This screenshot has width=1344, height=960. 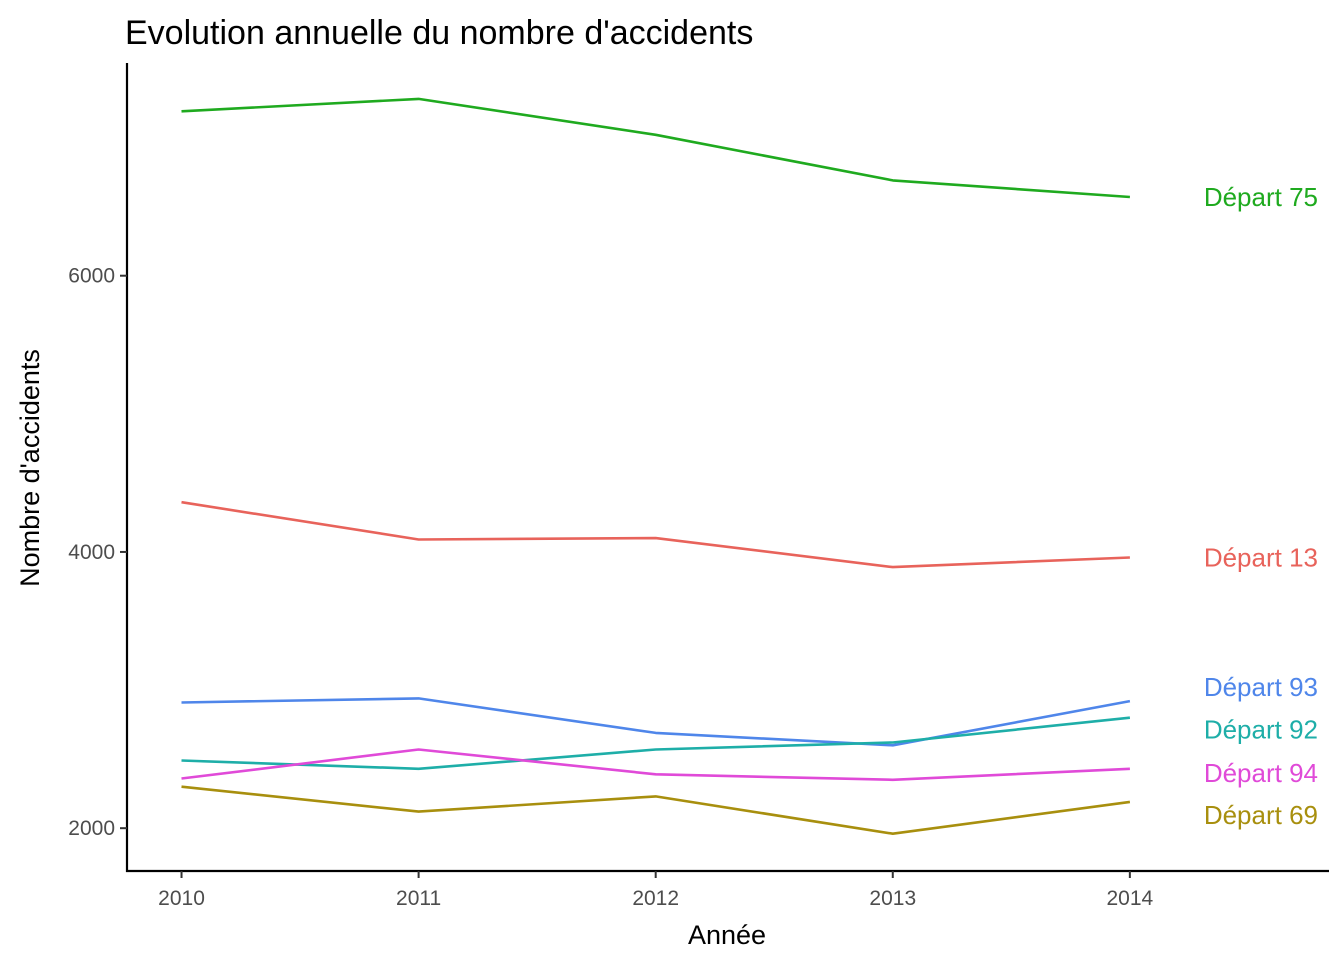 What do you see at coordinates (1261, 557) in the screenshot?
I see `series-label: Départ 13` at bounding box center [1261, 557].